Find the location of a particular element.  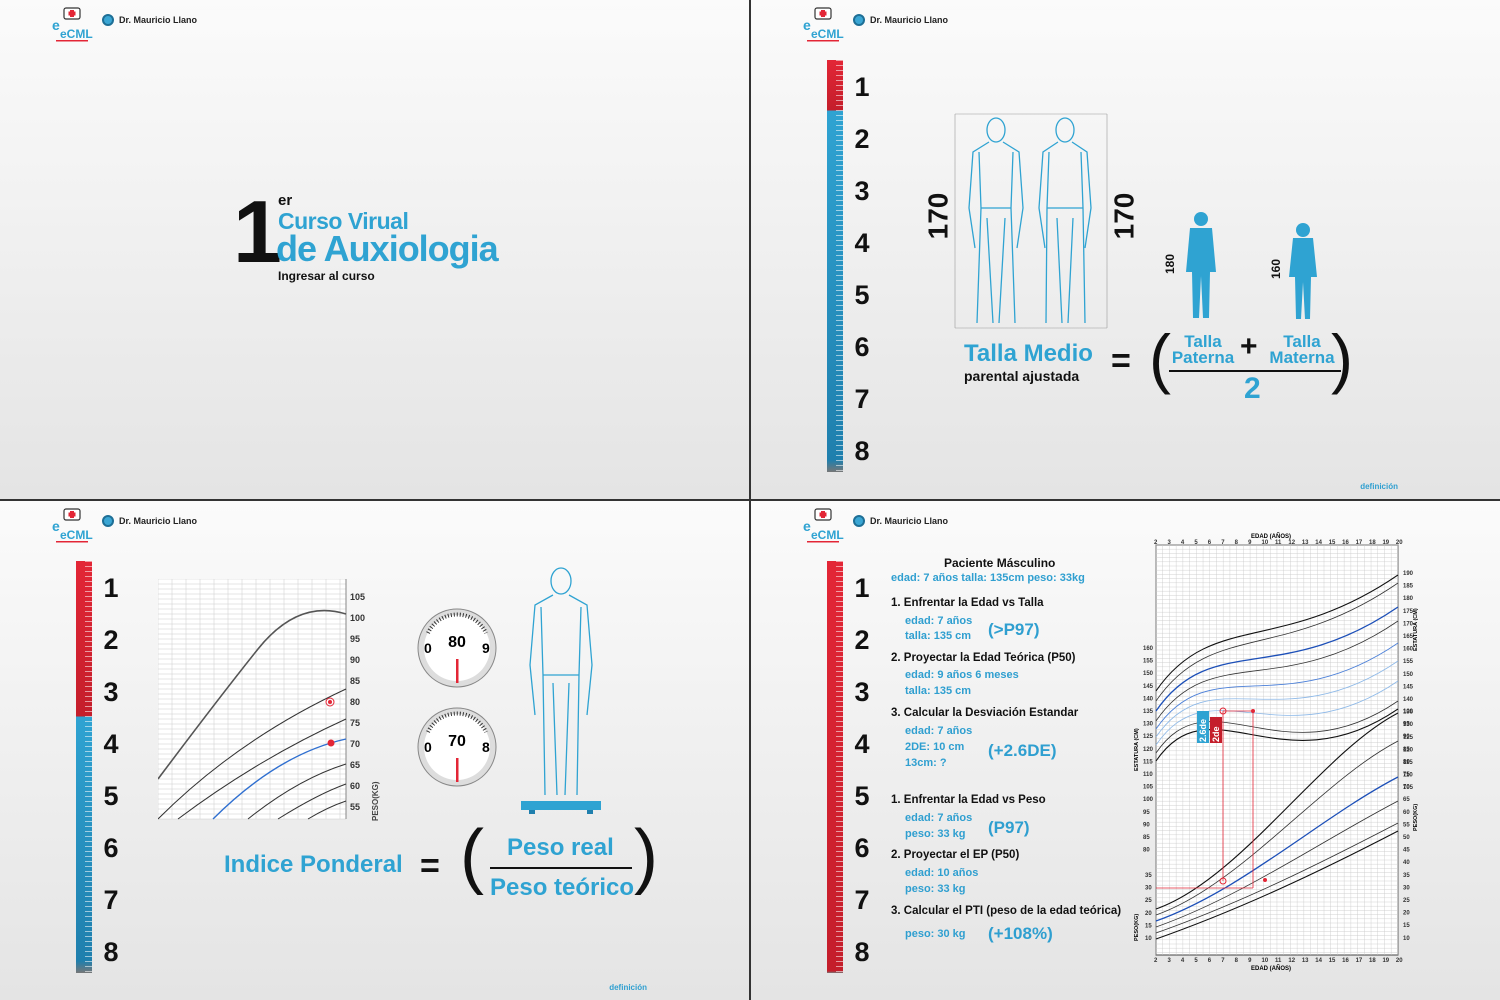

y-left-height-tick: 160 is located at coordinates (1148, 649).